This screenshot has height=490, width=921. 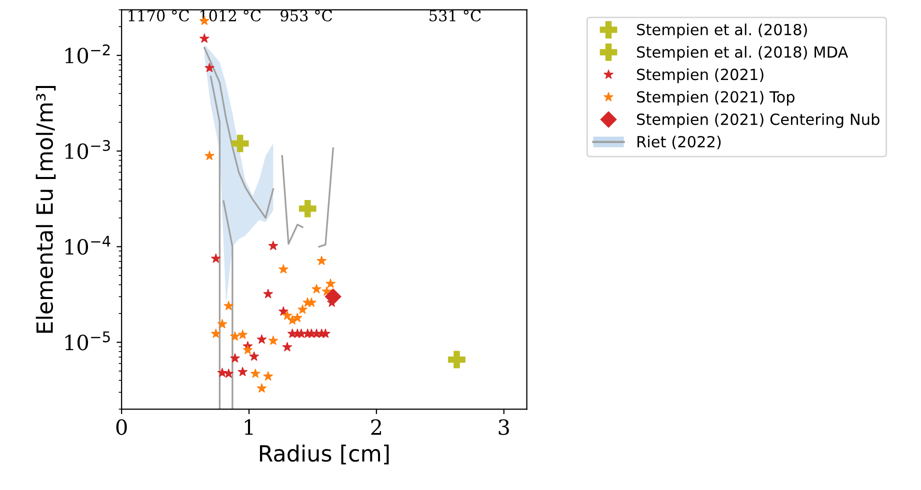 What do you see at coordinates (121, 427) in the screenshot?
I see `x-tick-label: 0` at bounding box center [121, 427].